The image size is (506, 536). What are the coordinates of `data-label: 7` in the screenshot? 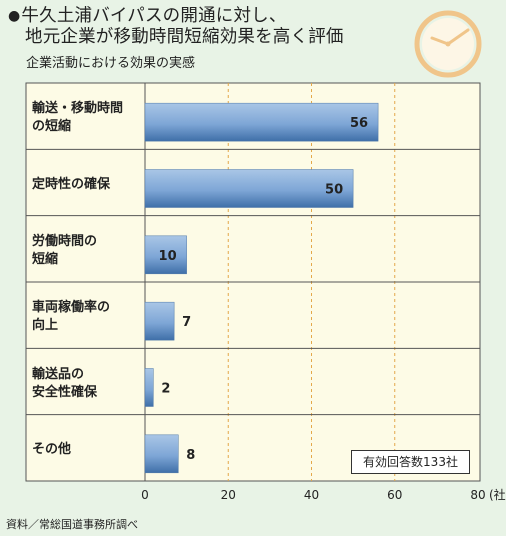 It's located at (186, 322).